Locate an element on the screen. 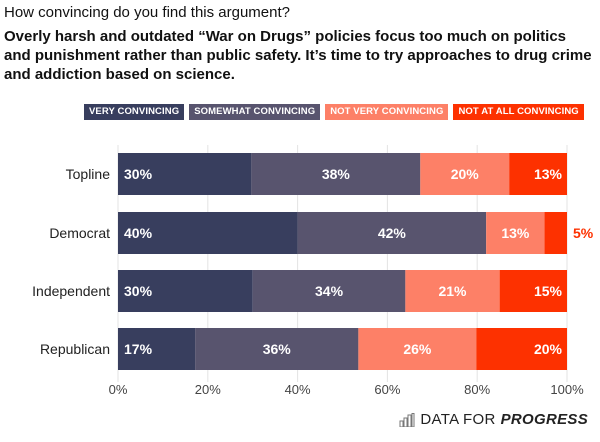 The width and height of the screenshot is (600, 442). data-label: 38% is located at coordinates (336, 174).